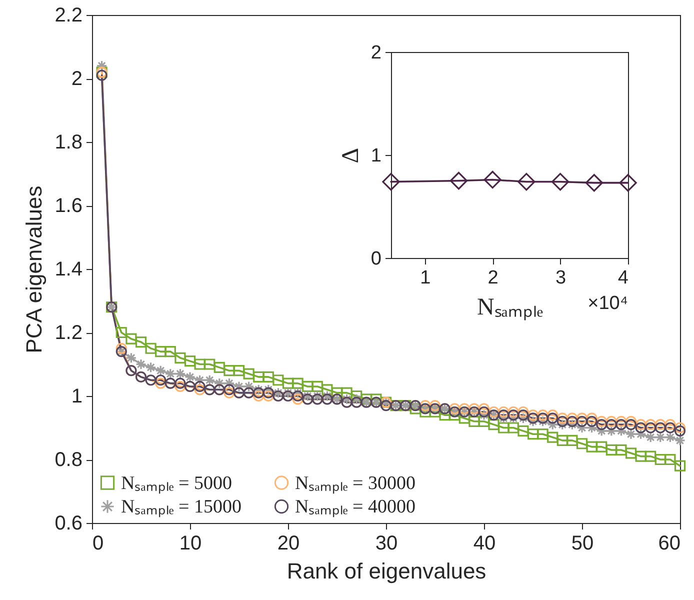 This screenshot has width=694, height=600. What do you see at coordinates (288, 543) in the screenshot?
I see `x-tick-label: 20` at bounding box center [288, 543].